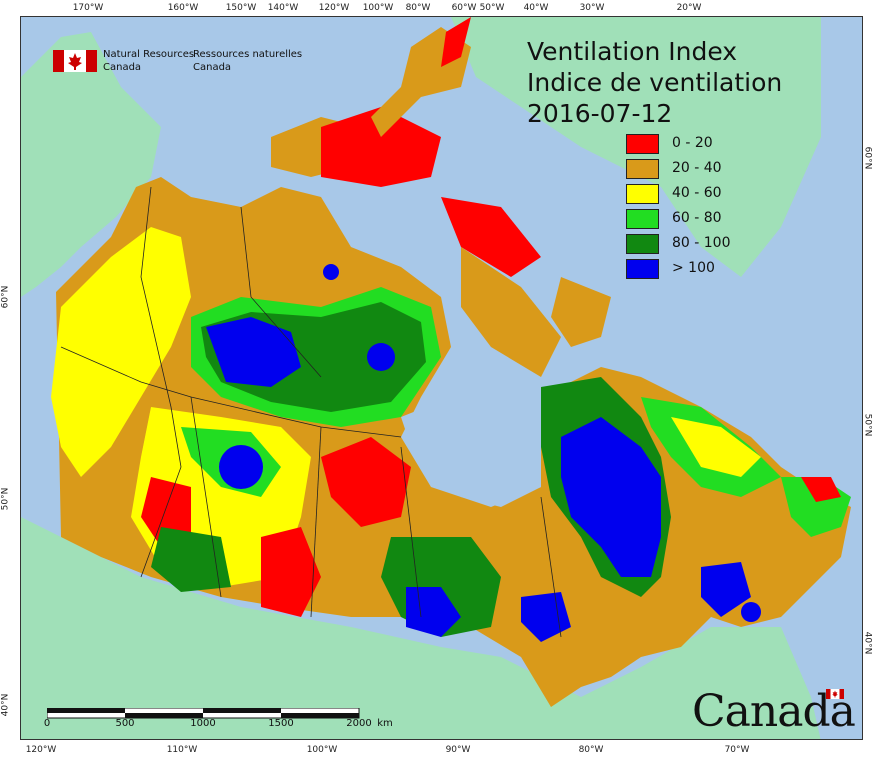 The image size is (880, 760). Describe the element at coordinates (867, 158) in the screenshot. I see `right-latitude-label: 60°N` at that location.